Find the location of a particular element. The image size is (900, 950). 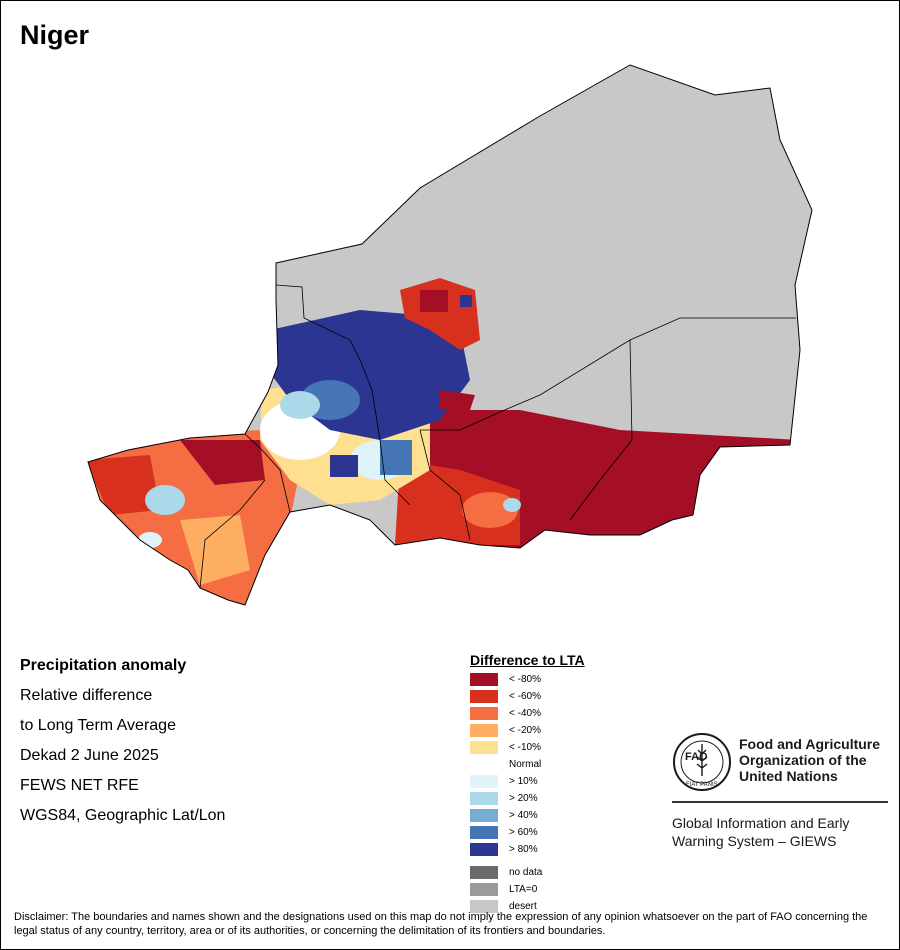

legend-class-row: > 60% is located at coordinates (527, 833).